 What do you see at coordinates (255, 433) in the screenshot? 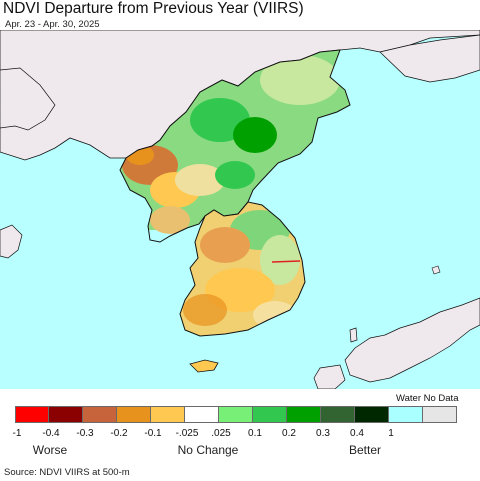
I see `legend-tick-label: 0.1` at bounding box center [255, 433].